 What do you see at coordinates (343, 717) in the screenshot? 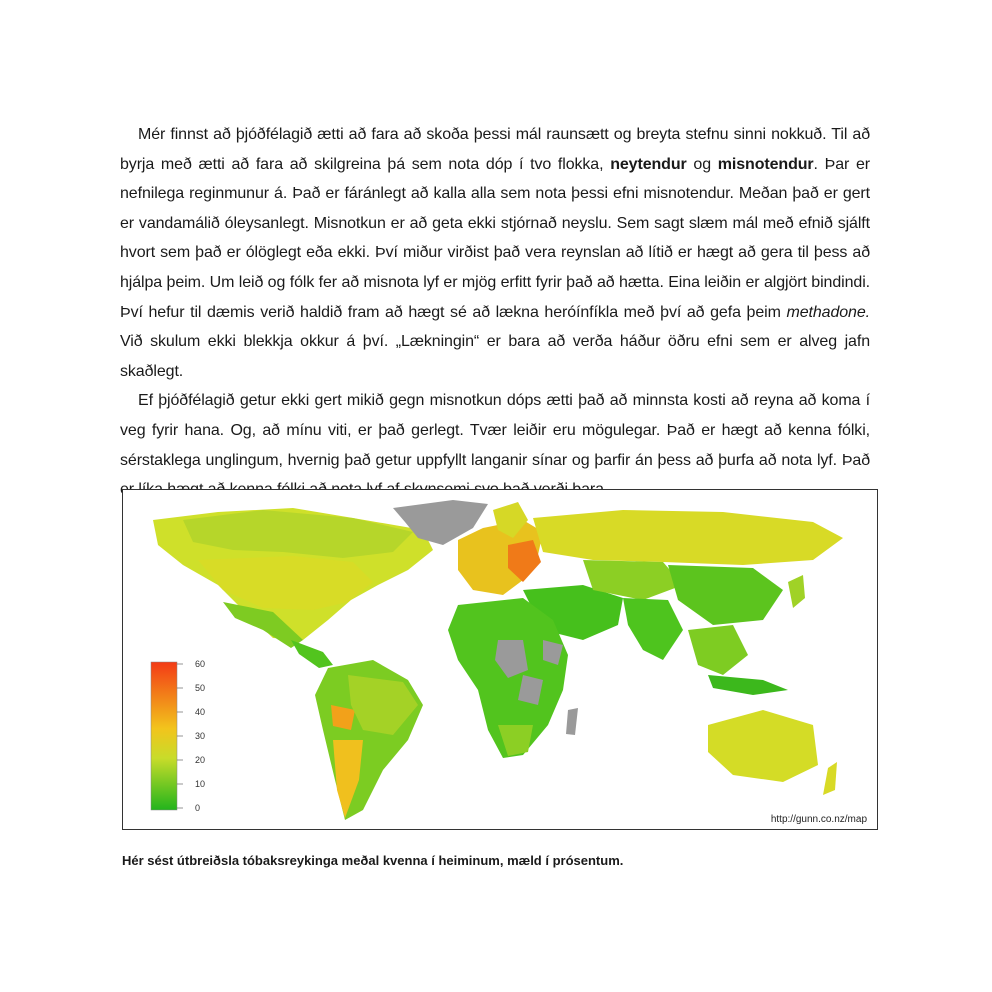
I see `bolivia` at bounding box center [343, 717].